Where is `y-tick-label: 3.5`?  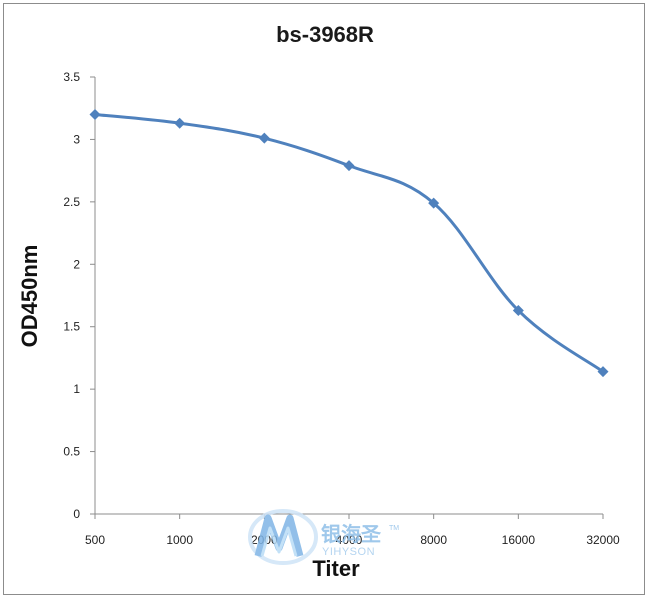
y-tick-label: 3.5 is located at coordinates (71, 77).